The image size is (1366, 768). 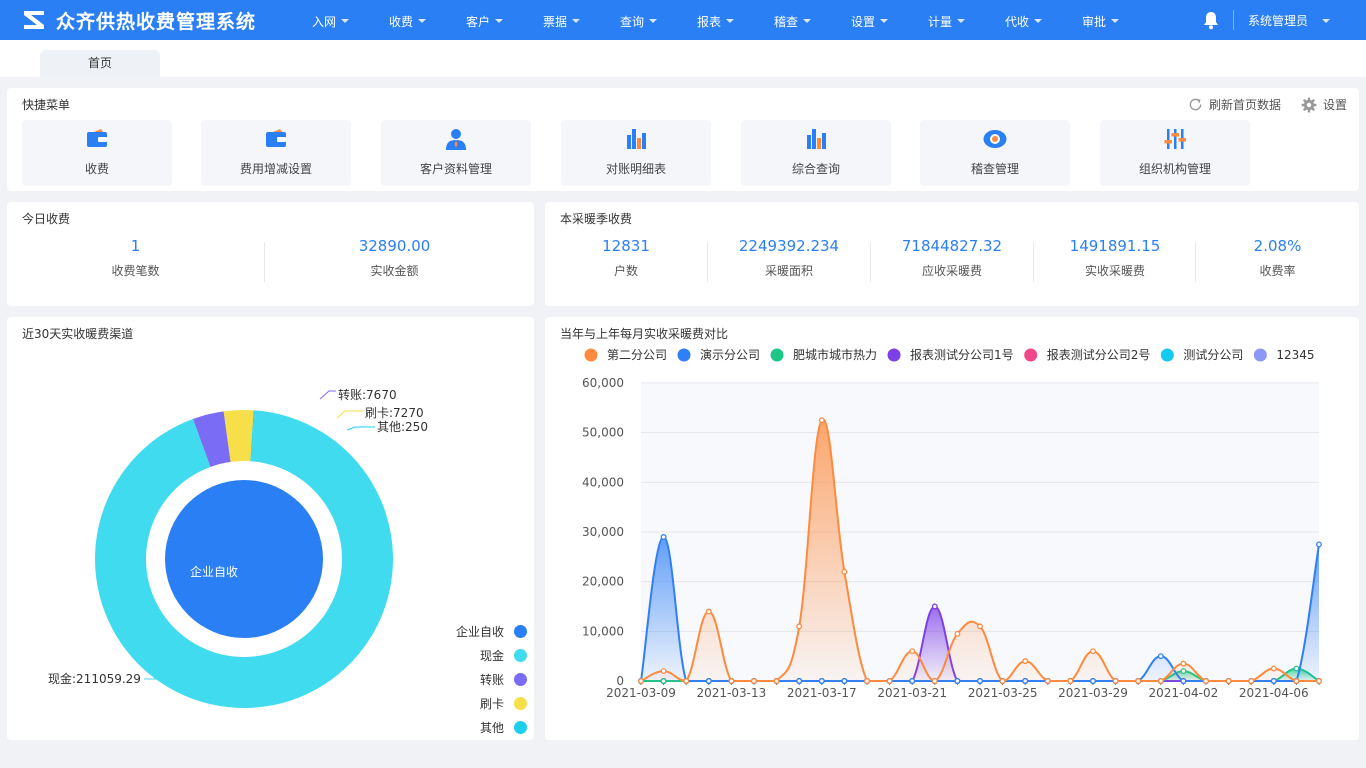 I want to click on user-menu: 系统管理员, so click(x=1289, y=20).